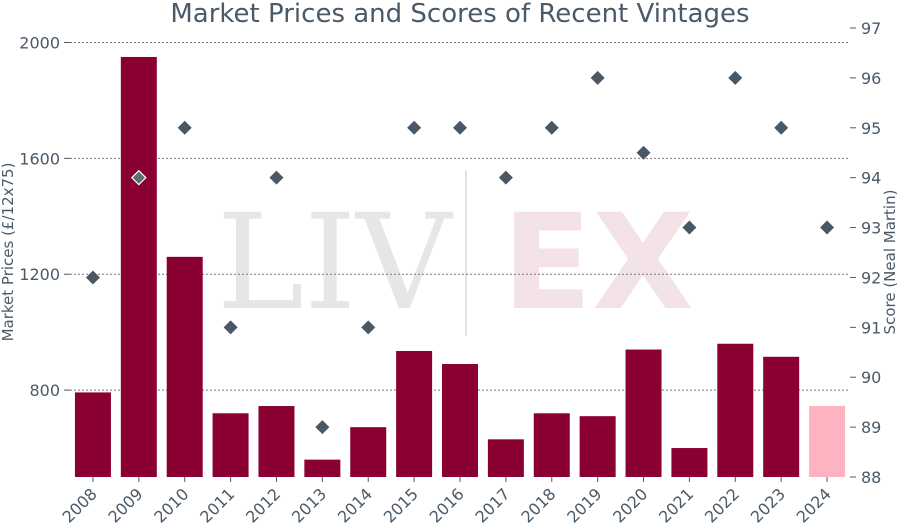 The height and width of the screenshot is (528, 900). I want to click on y2-tick-label: 88, so click(871, 477).